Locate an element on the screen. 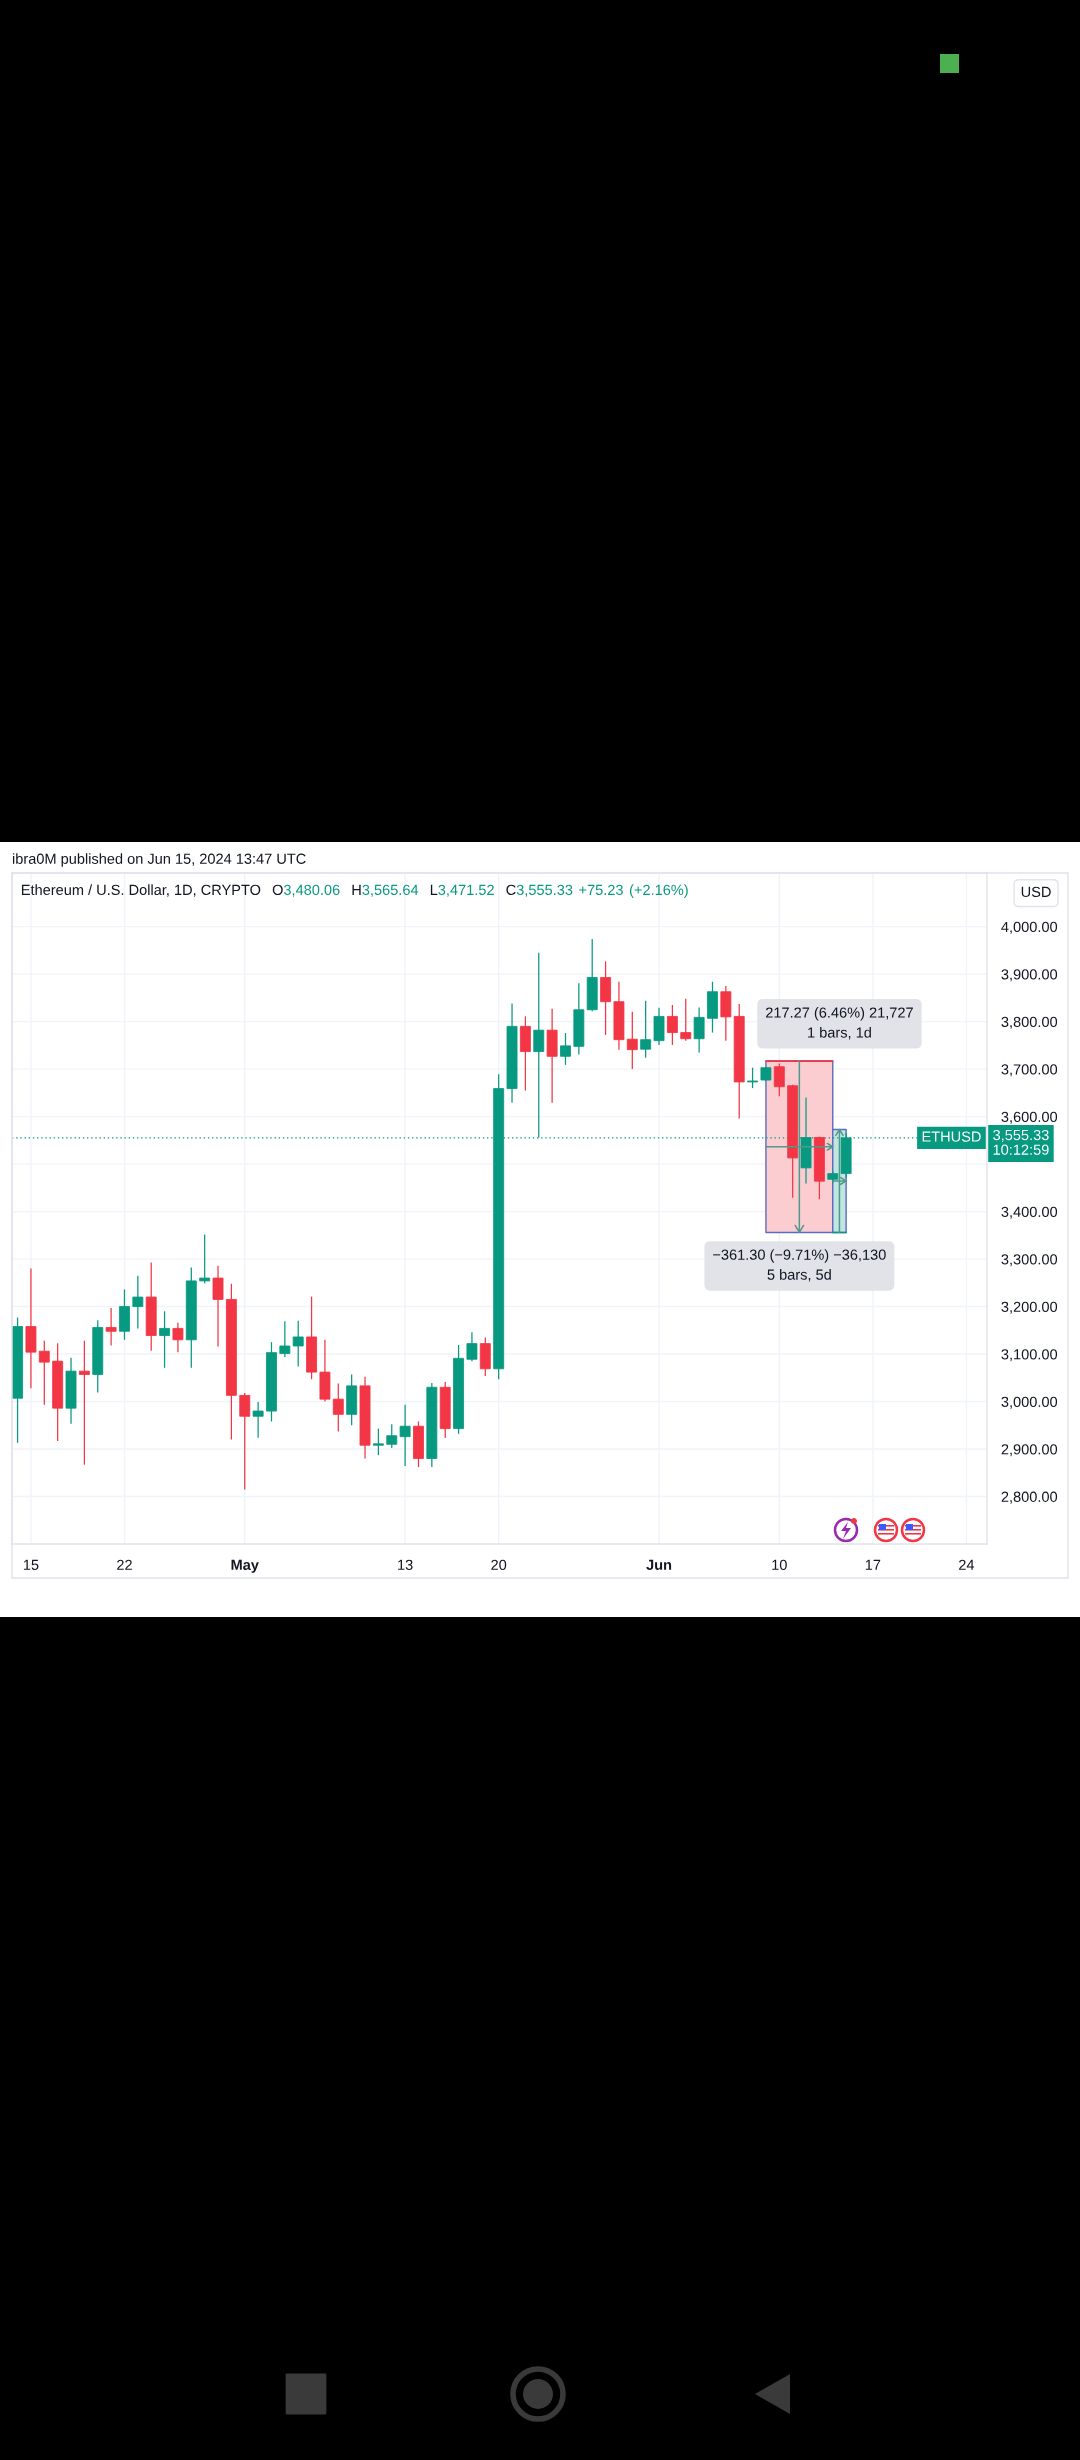  annotation: 217.27 (6.46%) 21,727 1 bars, 1d is located at coordinates (839, 1023).